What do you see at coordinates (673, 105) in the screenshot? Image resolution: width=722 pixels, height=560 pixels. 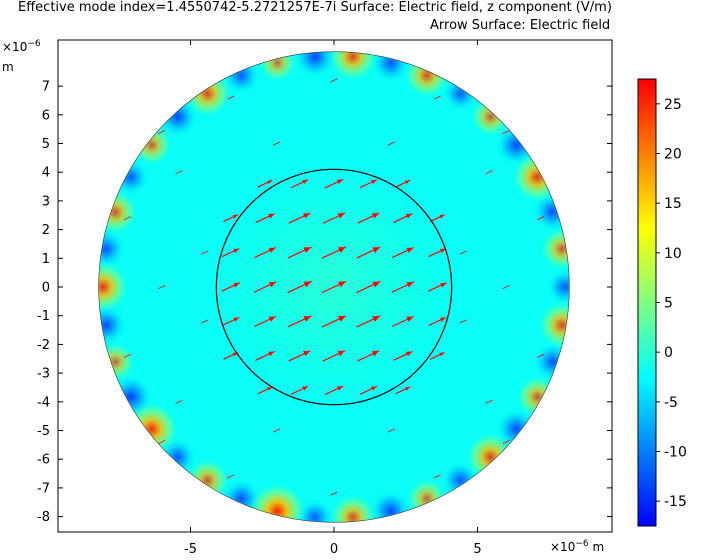 I see `colorbar-tick-label: 25` at bounding box center [673, 105].